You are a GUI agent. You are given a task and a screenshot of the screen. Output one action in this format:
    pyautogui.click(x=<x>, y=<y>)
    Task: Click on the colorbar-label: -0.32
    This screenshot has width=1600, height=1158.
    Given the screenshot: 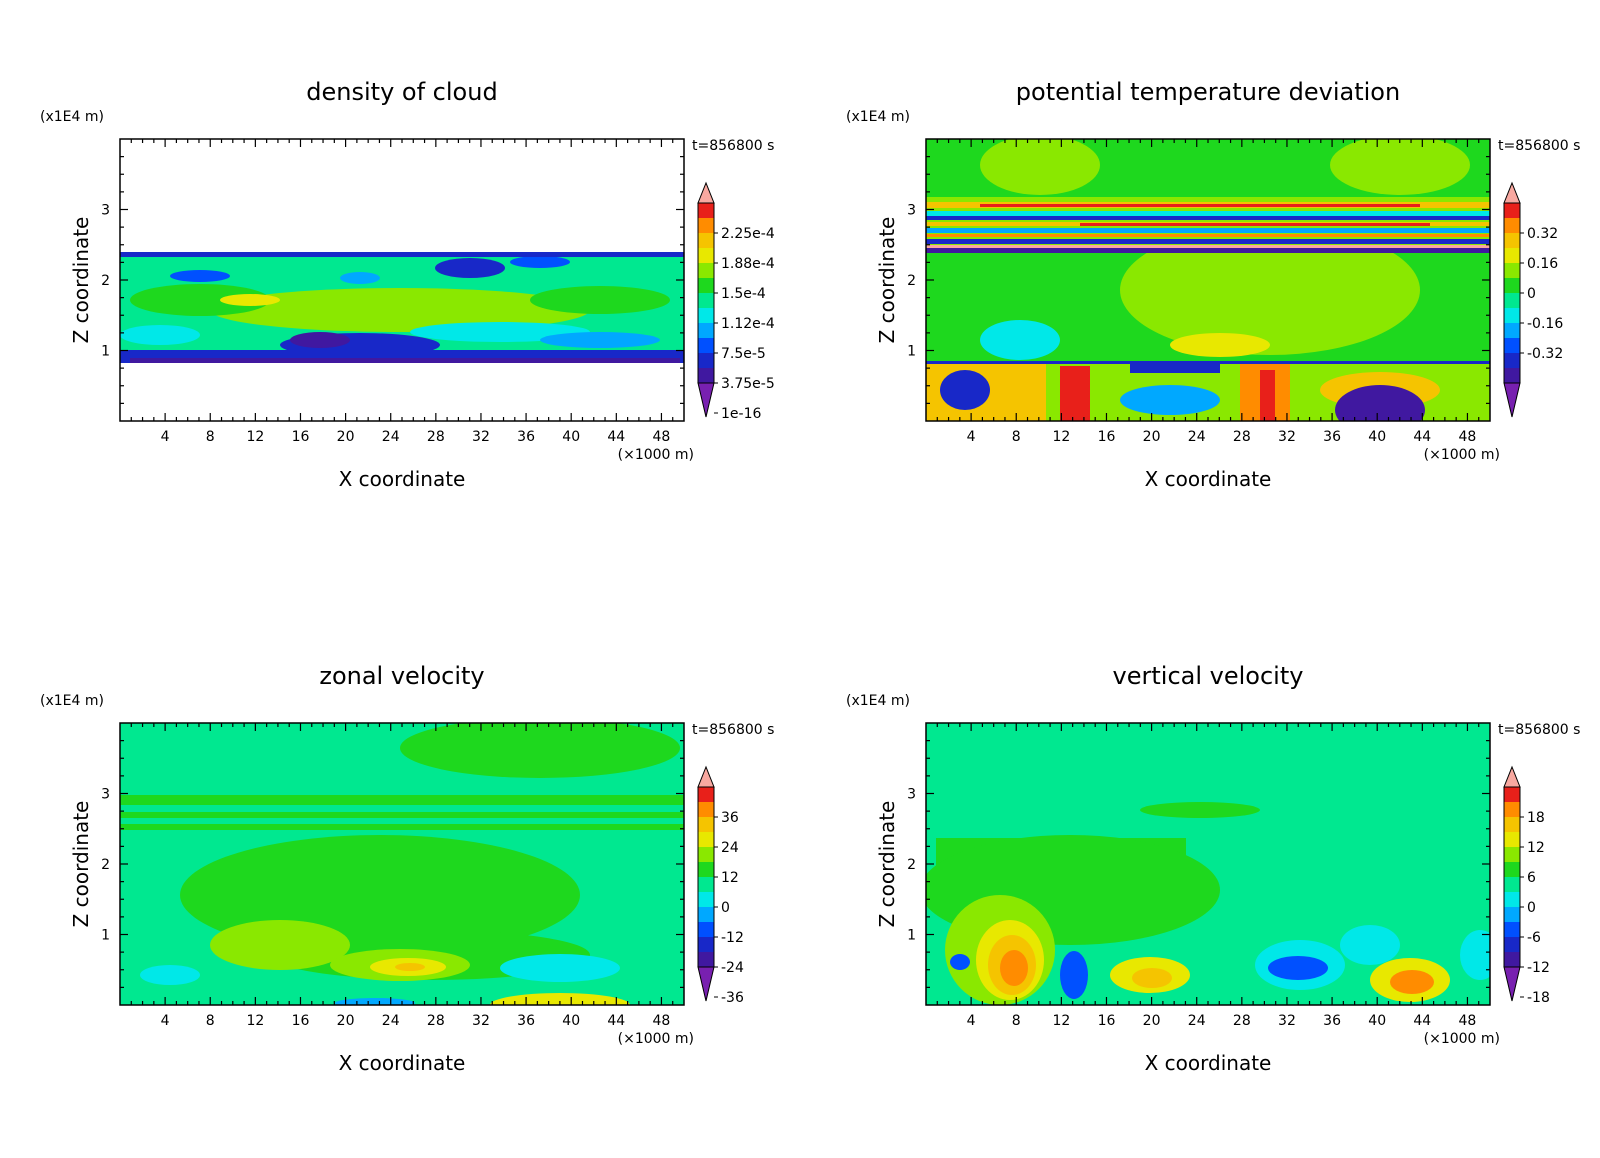 What is the action you would take?
    pyautogui.click(x=1545, y=354)
    